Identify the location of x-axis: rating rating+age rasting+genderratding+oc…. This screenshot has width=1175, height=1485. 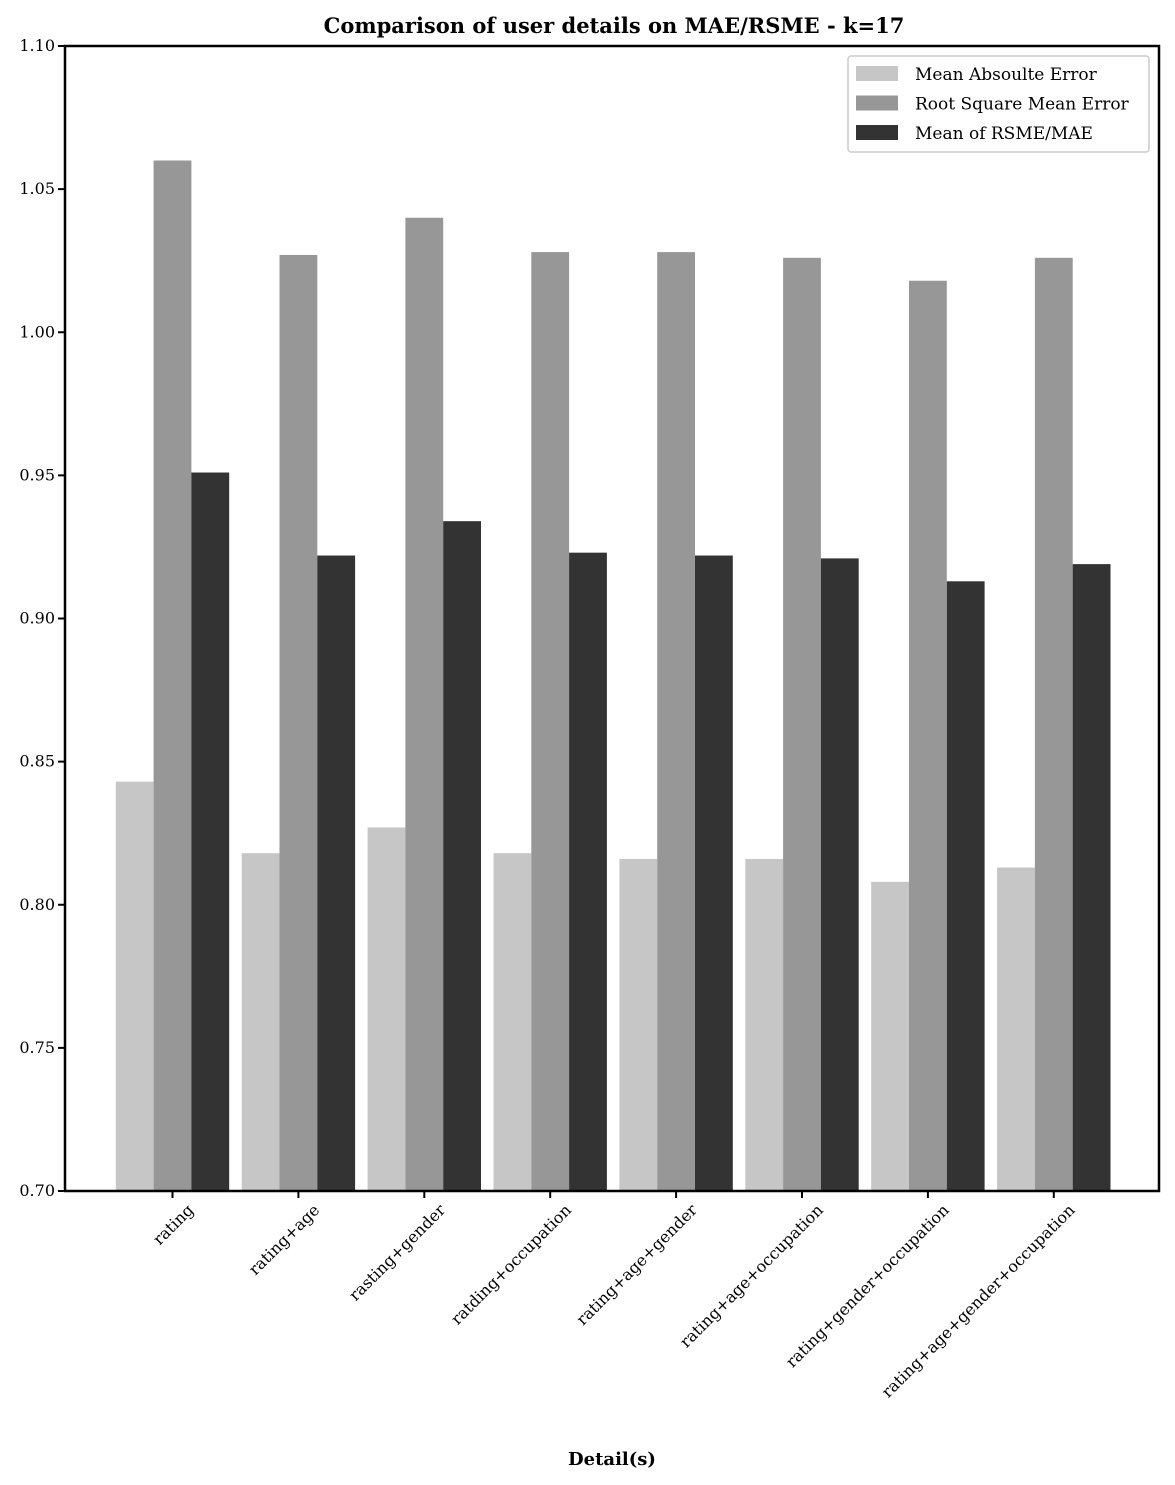
(614, 1296).